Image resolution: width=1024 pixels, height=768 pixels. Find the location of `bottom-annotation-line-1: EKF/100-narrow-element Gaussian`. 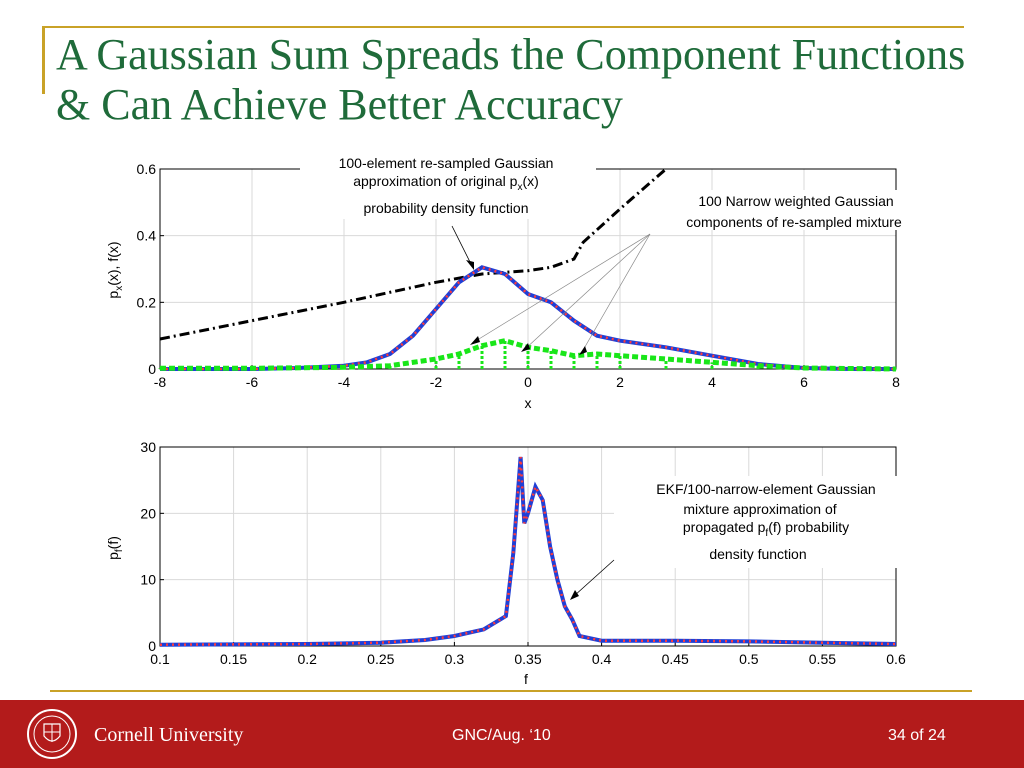

bottom-annotation-line-1: EKF/100-narrow-element Gaussian is located at coordinates (765, 489).